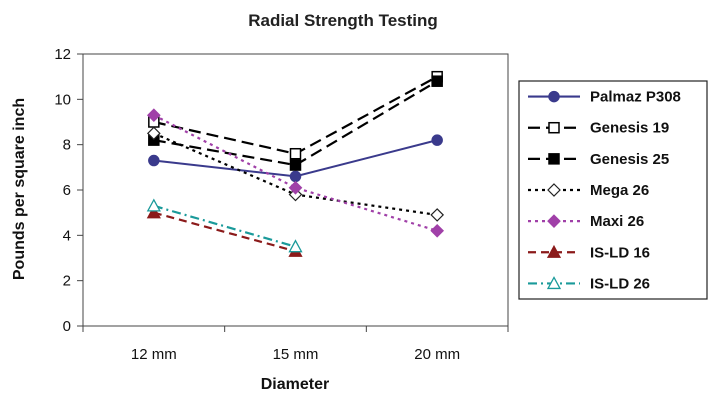 The height and width of the screenshot is (394, 721). Describe the element at coordinates (62, 54) in the screenshot. I see `y-tick-label: 12` at that location.